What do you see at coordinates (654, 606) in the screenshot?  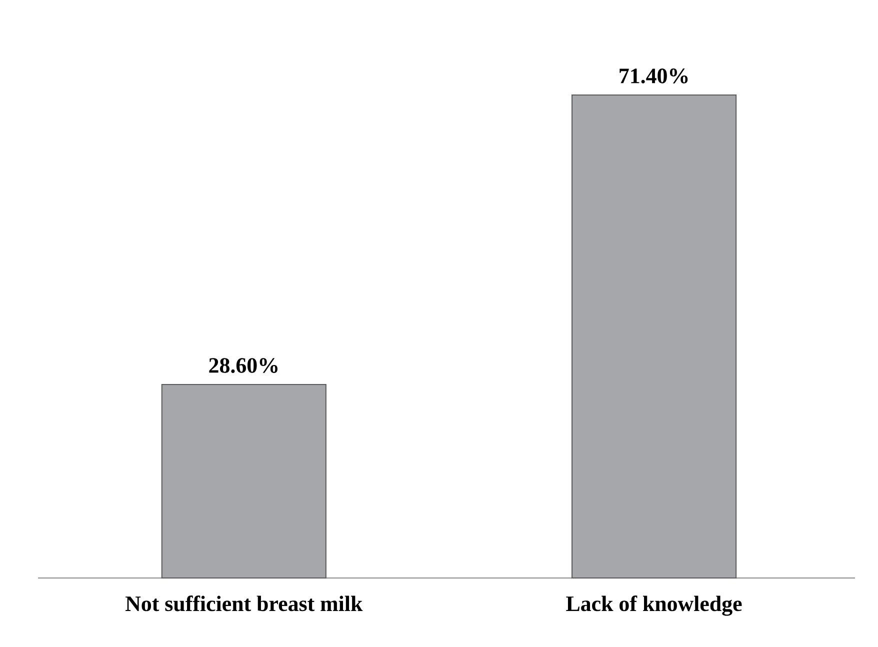 I see `x-tick-label: Lack of knowledge` at bounding box center [654, 606].